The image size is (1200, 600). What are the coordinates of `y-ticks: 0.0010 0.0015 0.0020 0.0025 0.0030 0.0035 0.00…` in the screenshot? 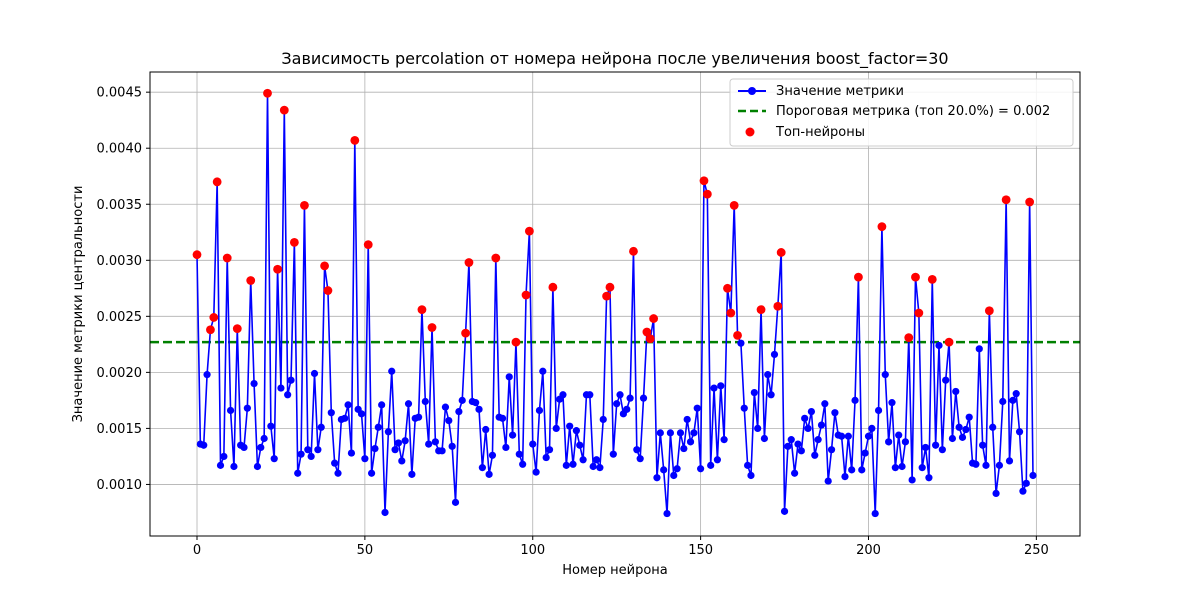 It's located at (123, 289).